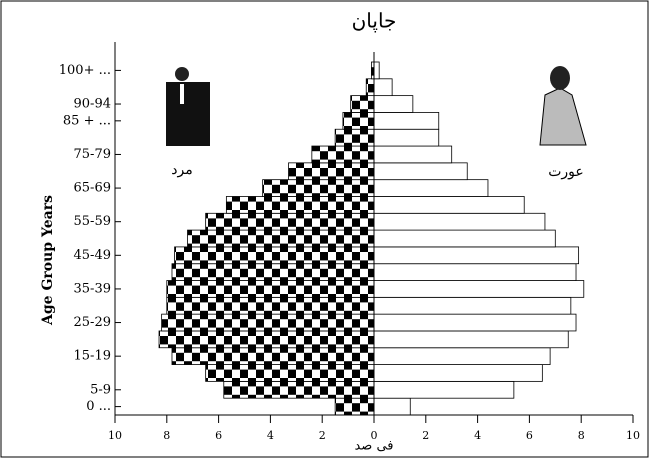 Image resolution: width=649 pixels, height=458 pixels. What do you see at coordinates (374, 435) in the screenshot?
I see `x-tick-label: 0` at bounding box center [374, 435].